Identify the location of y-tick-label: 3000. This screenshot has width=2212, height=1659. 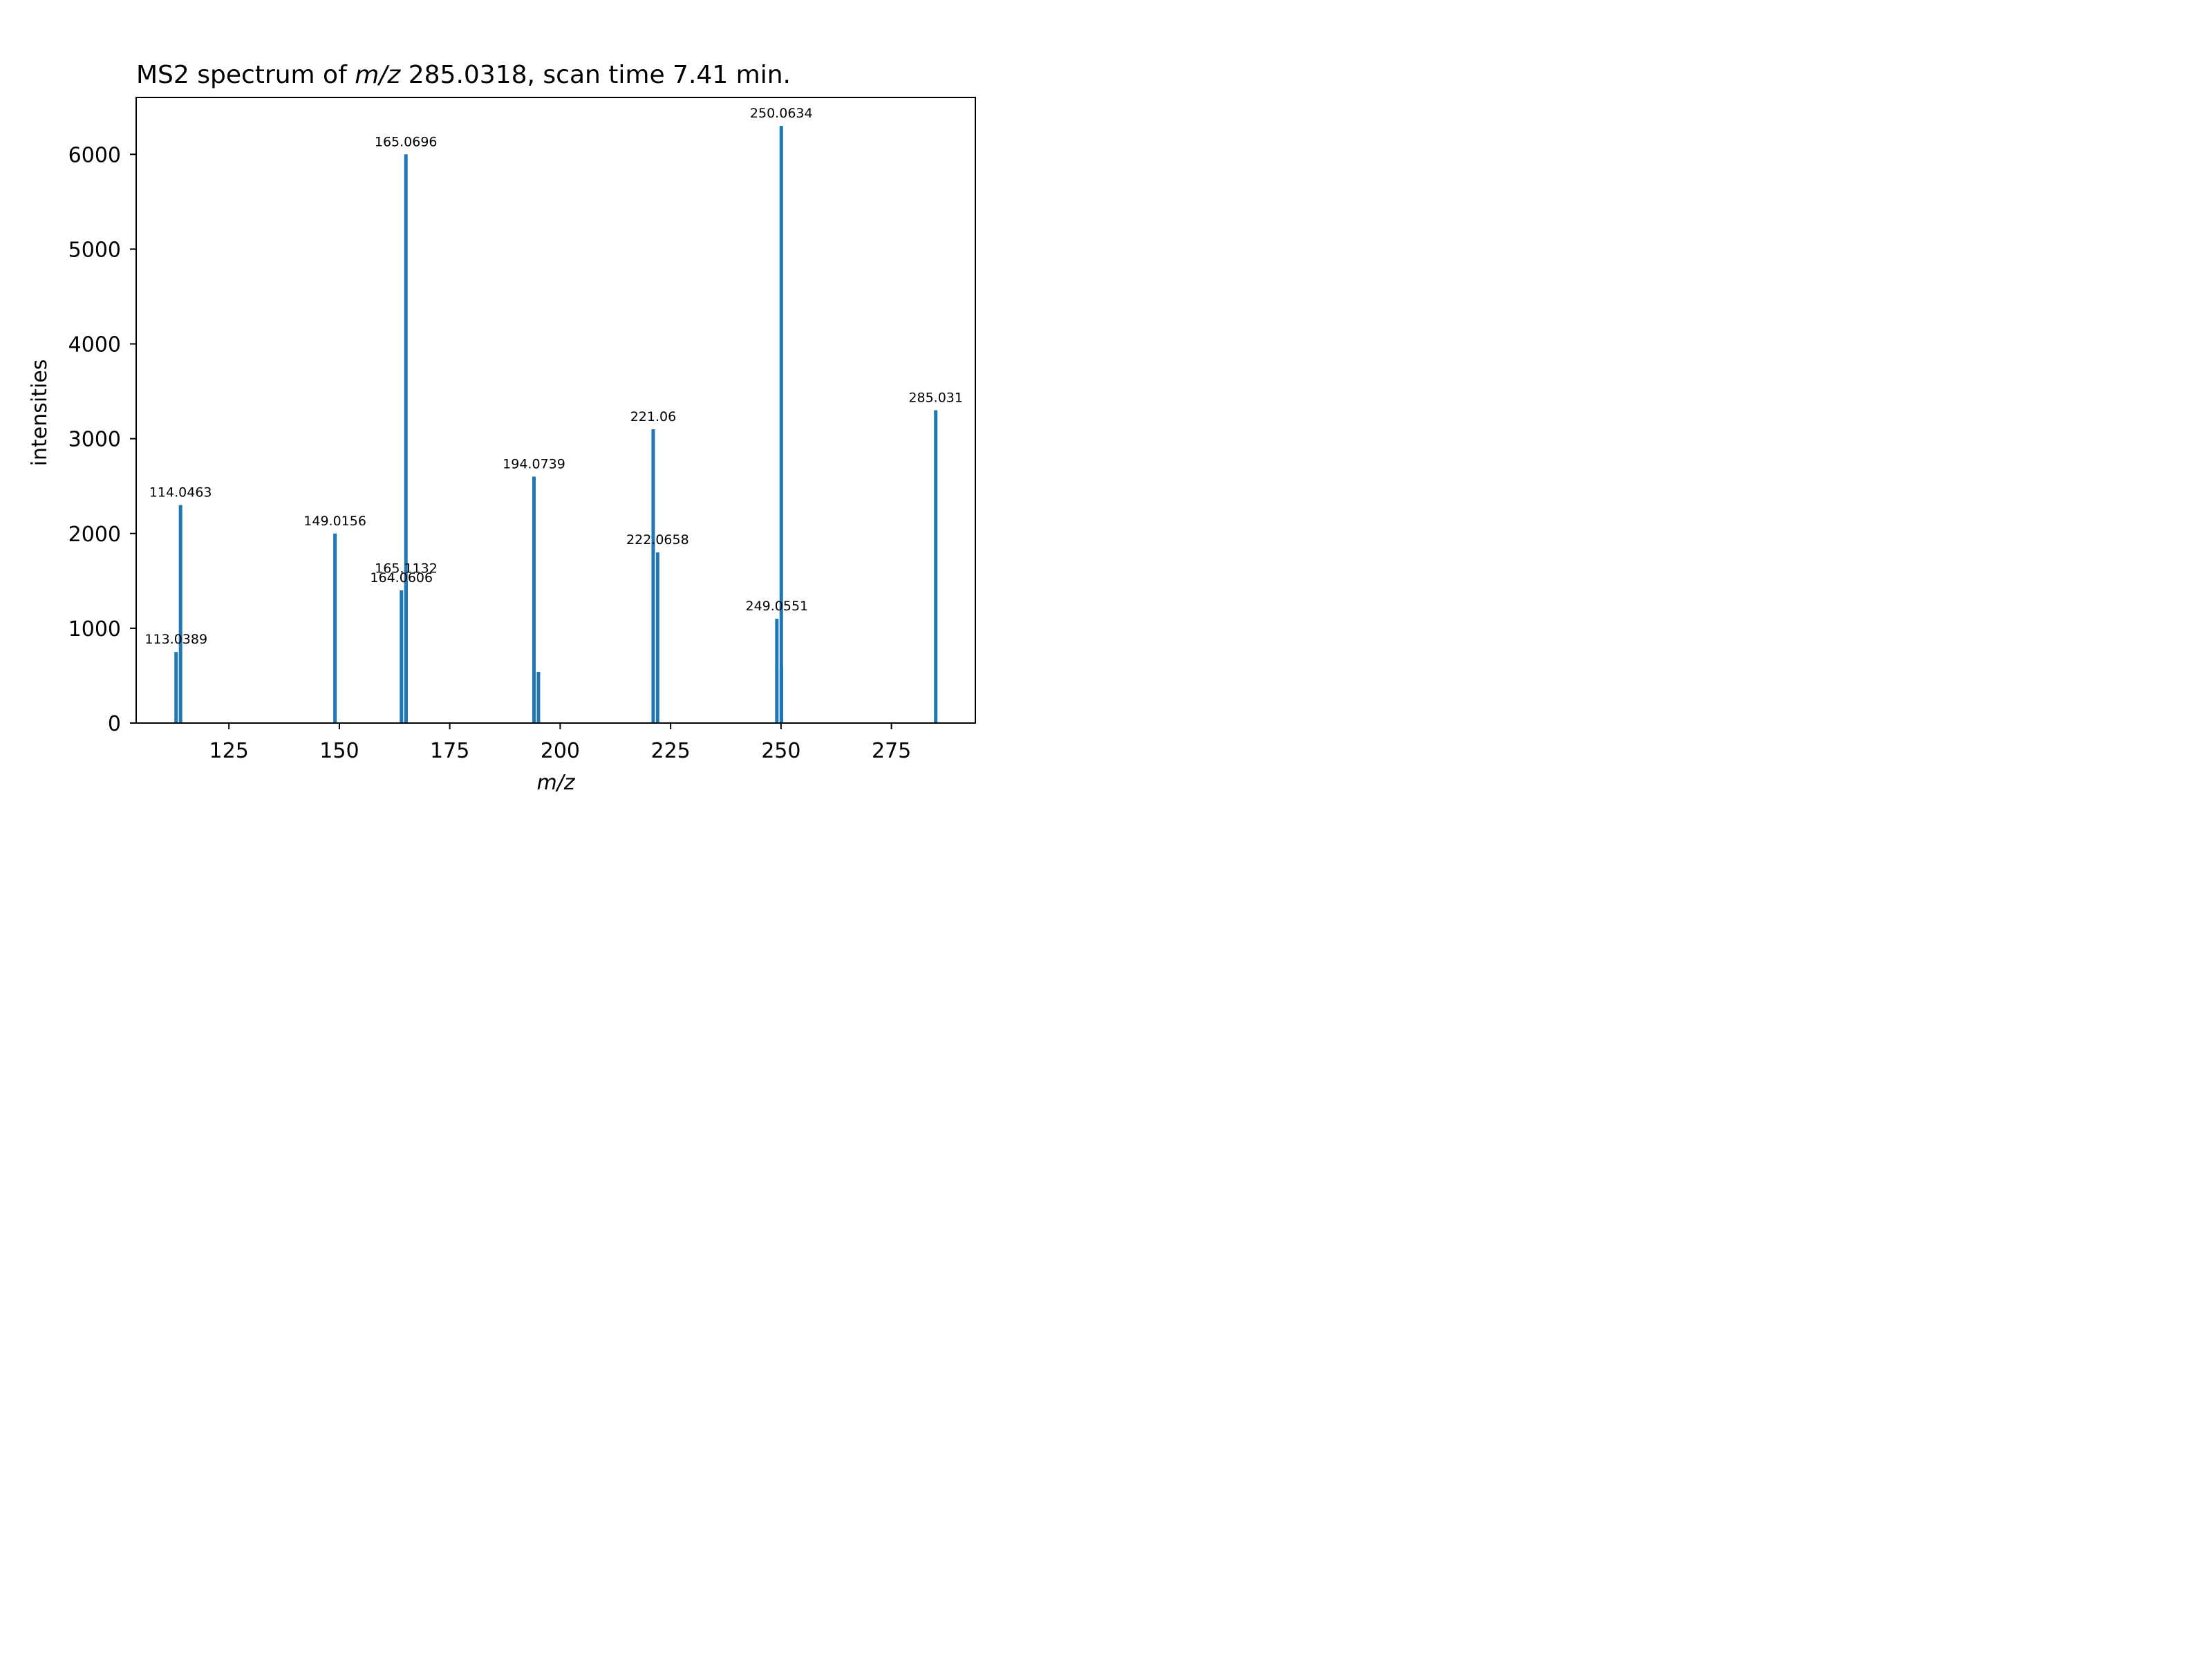
(94, 440).